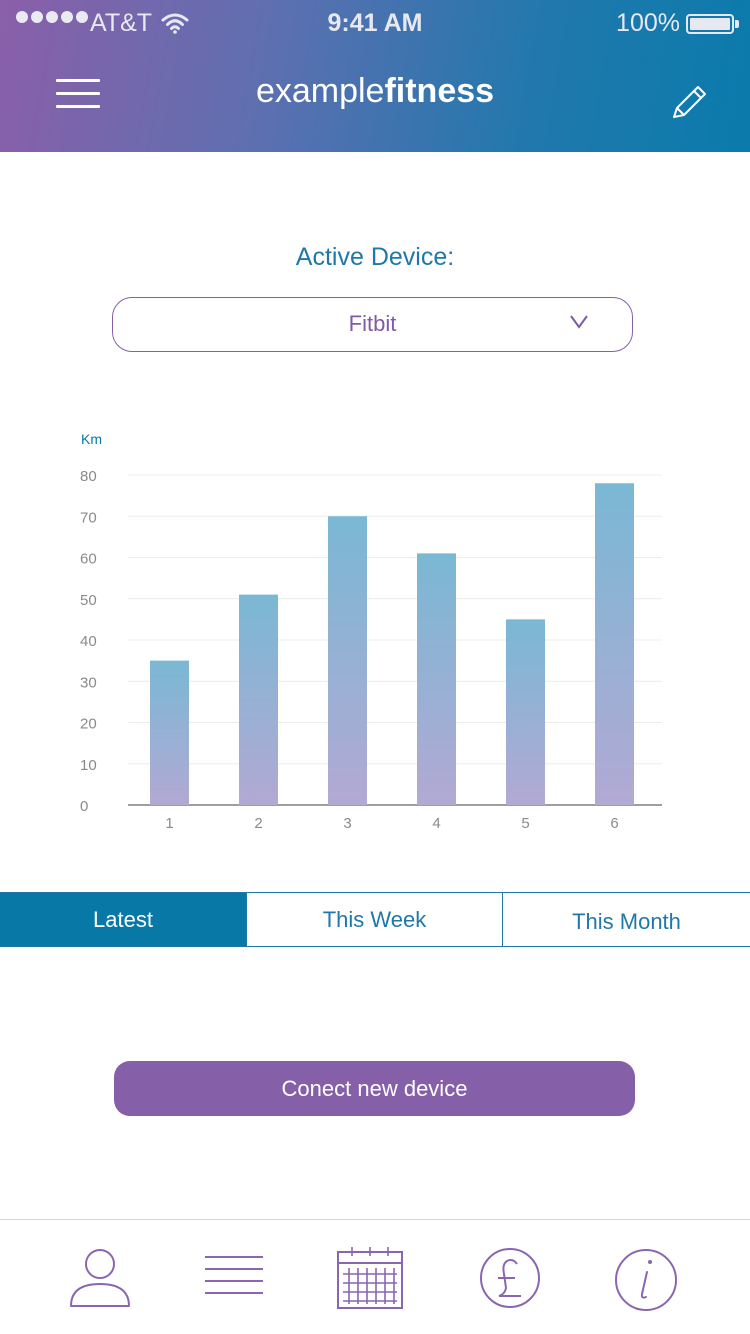 The image size is (750, 1334). What do you see at coordinates (646, 1279) in the screenshot?
I see `info-icon` at bounding box center [646, 1279].